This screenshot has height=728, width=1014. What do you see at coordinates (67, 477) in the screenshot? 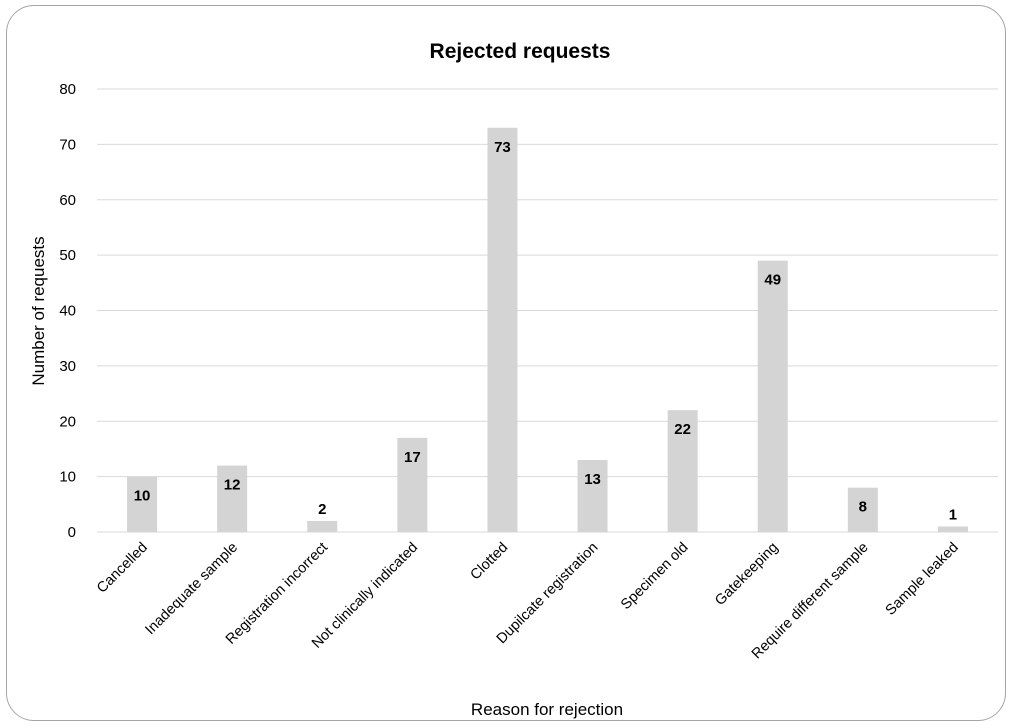
I see `y-tick-label: 10` at bounding box center [67, 477].